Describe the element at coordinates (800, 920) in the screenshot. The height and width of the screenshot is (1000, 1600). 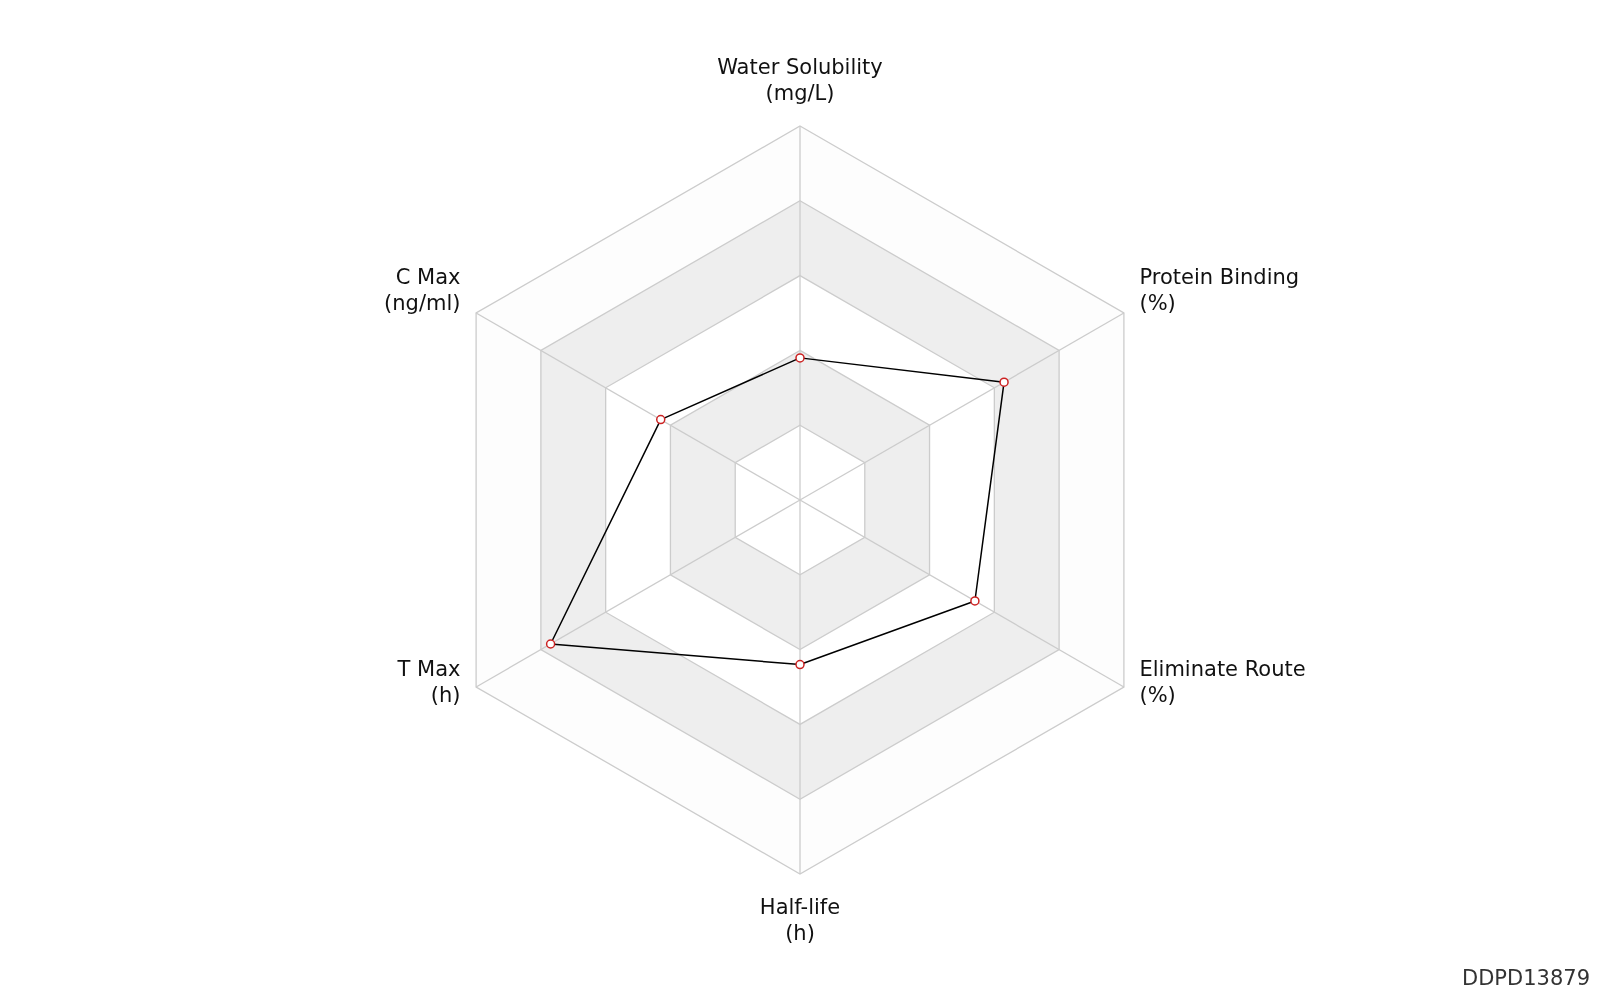
I see `spoke-label: Half-life (h)` at that location.